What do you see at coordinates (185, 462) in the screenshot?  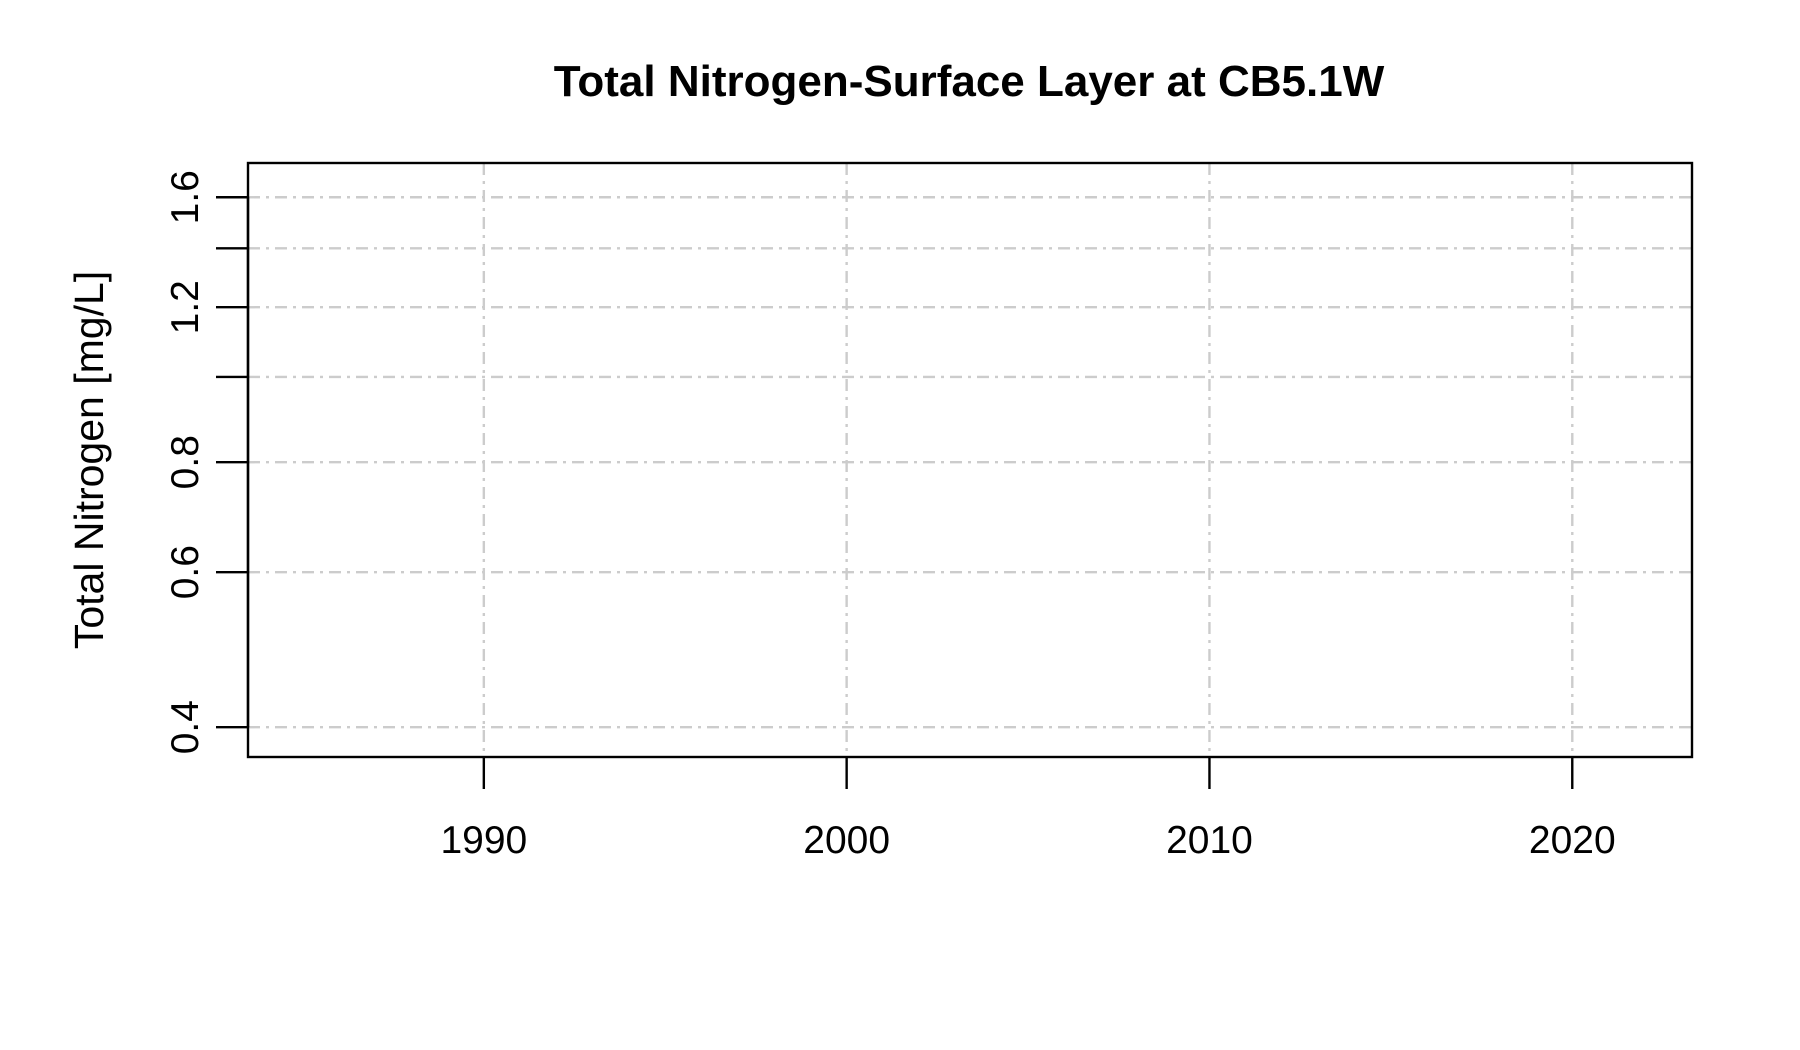 I see `y-tick-label: 0.8` at bounding box center [185, 462].